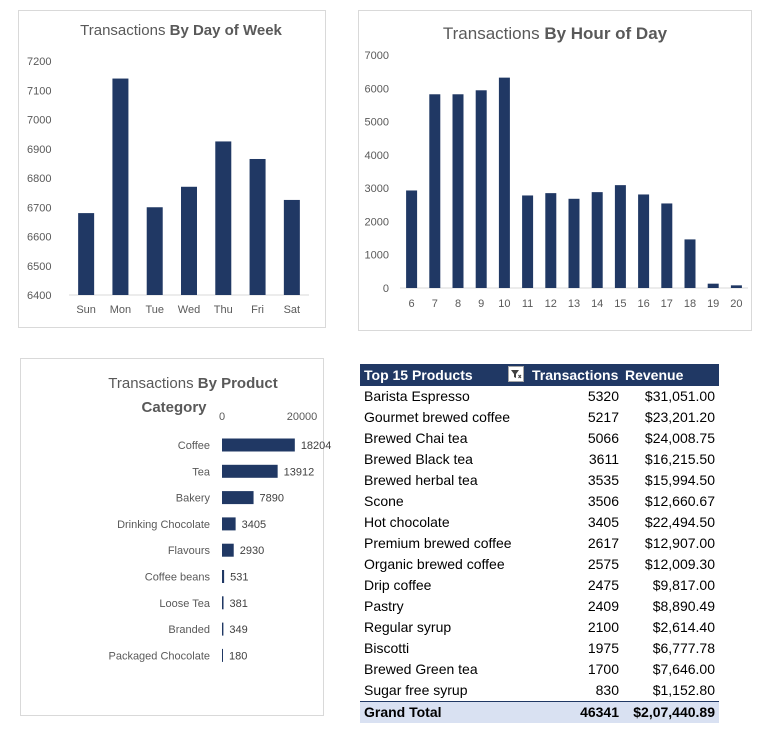 Image resolution: width=763 pixels, height=733 pixels. What do you see at coordinates (437, 417) in the screenshot?
I see `product-name: Gourmet brewed coffee` at bounding box center [437, 417].